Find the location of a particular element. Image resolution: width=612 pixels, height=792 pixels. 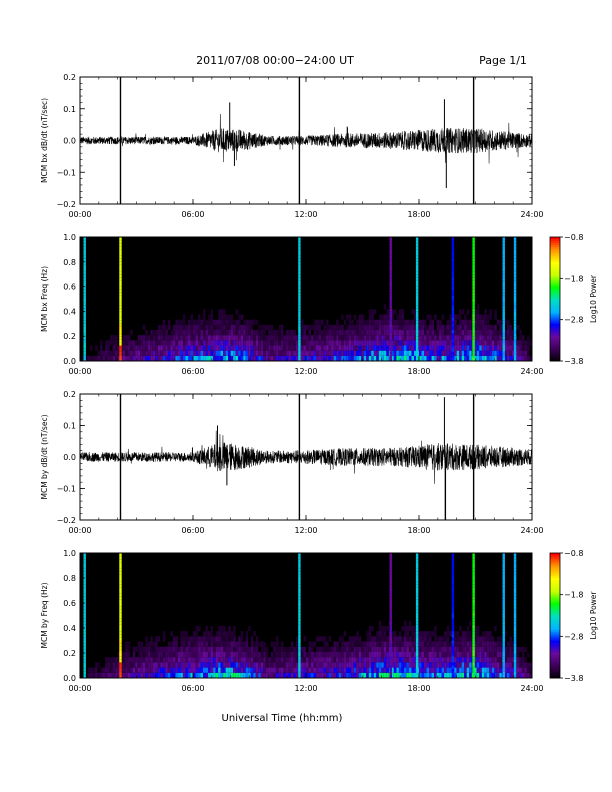

x-tick-label: 00:00 is located at coordinates (79, 371).